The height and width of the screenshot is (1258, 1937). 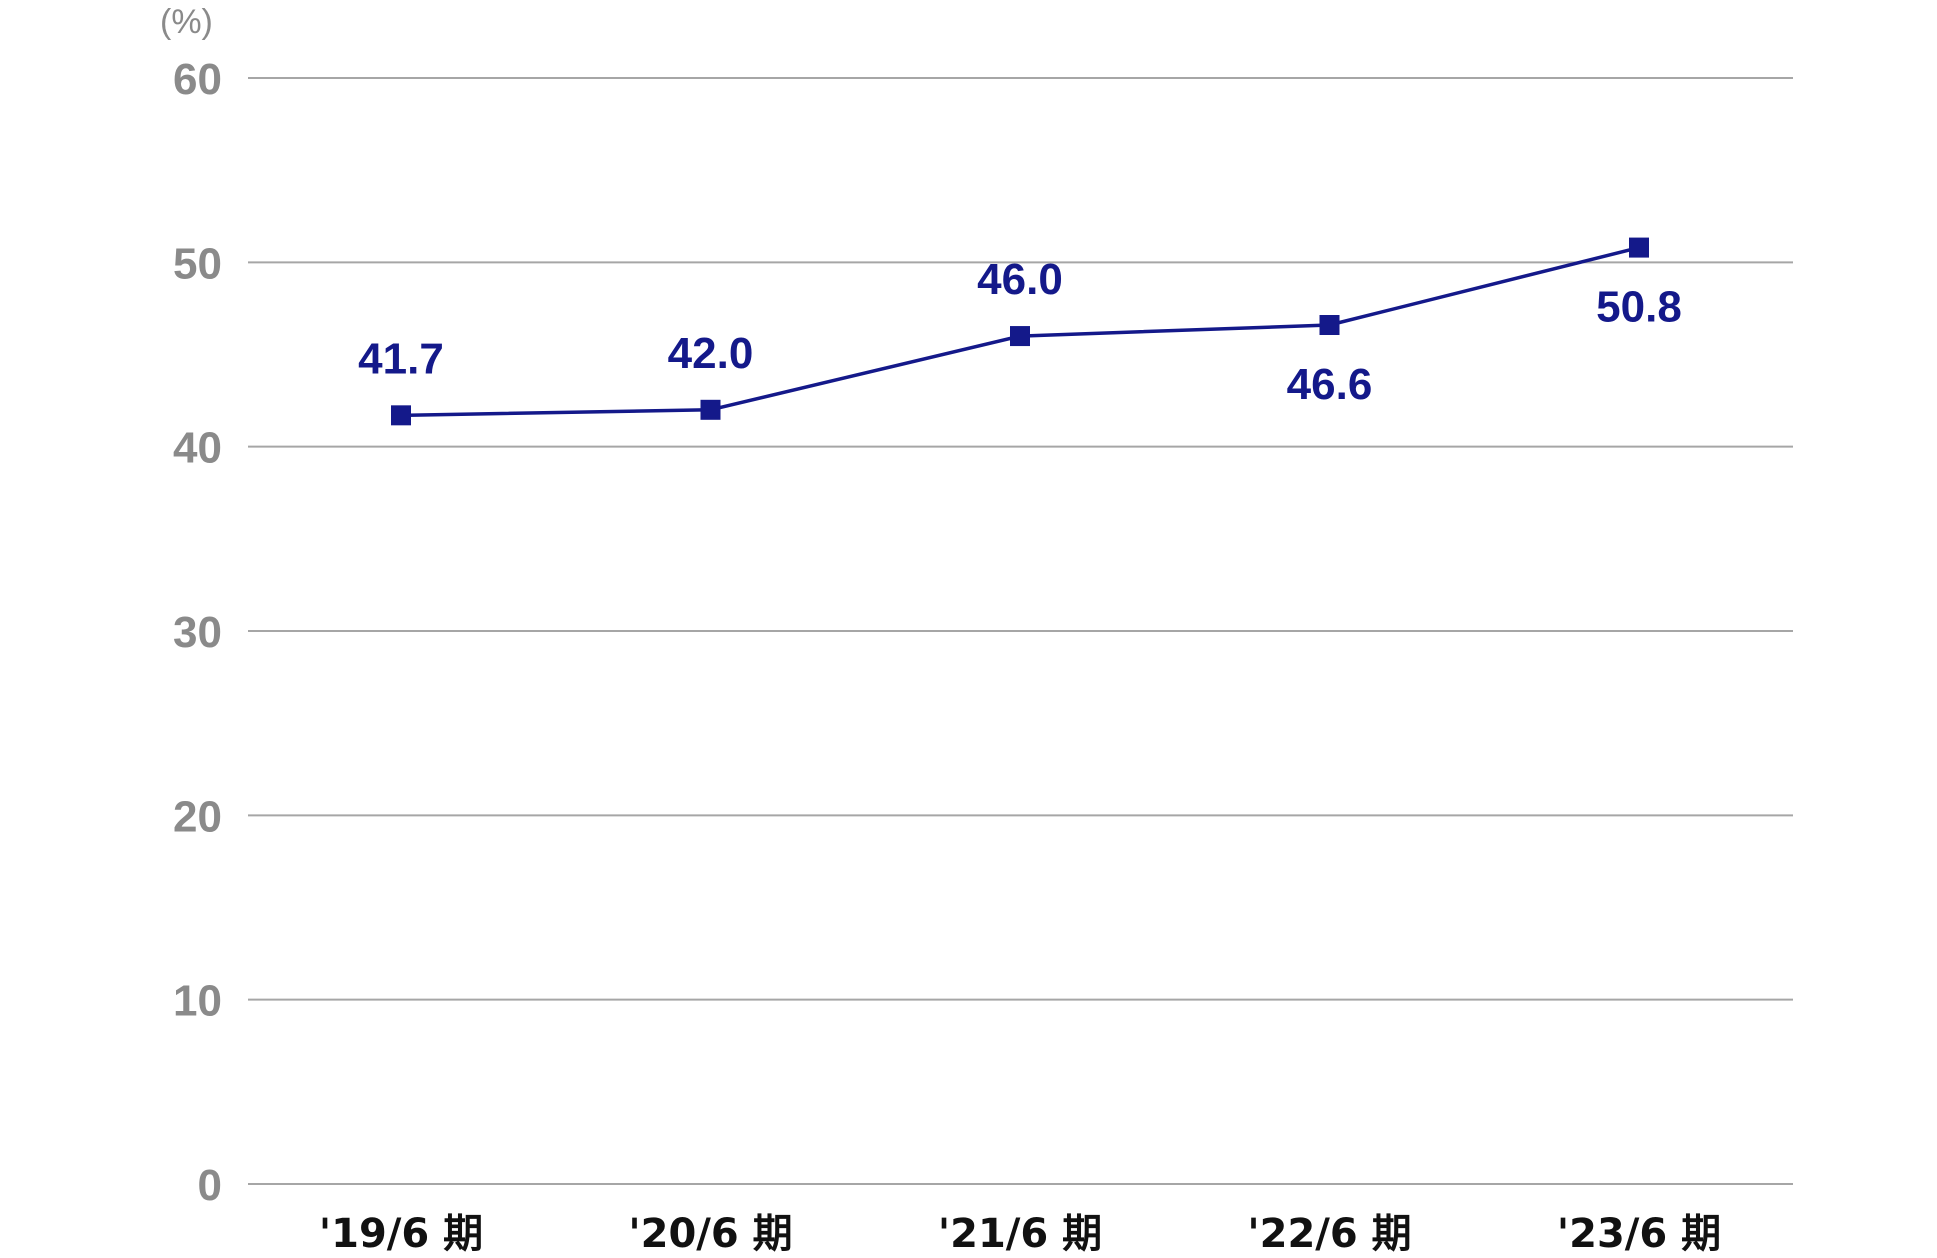 I want to click on y-tick-label: 20, so click(x=197, y=816).